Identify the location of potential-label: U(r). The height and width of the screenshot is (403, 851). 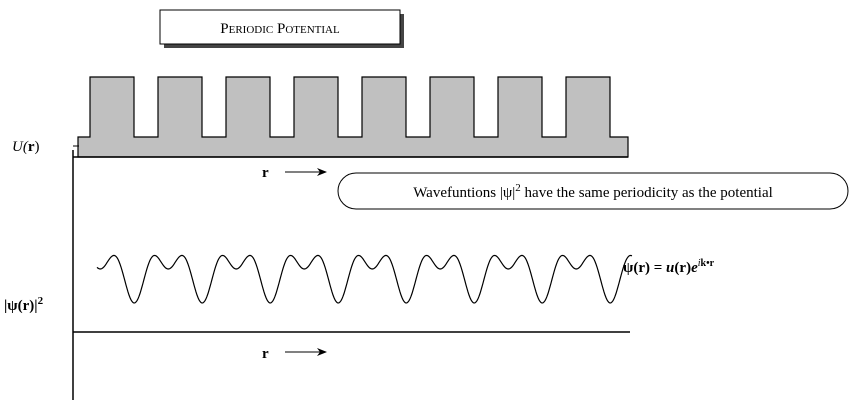
(26, 147).